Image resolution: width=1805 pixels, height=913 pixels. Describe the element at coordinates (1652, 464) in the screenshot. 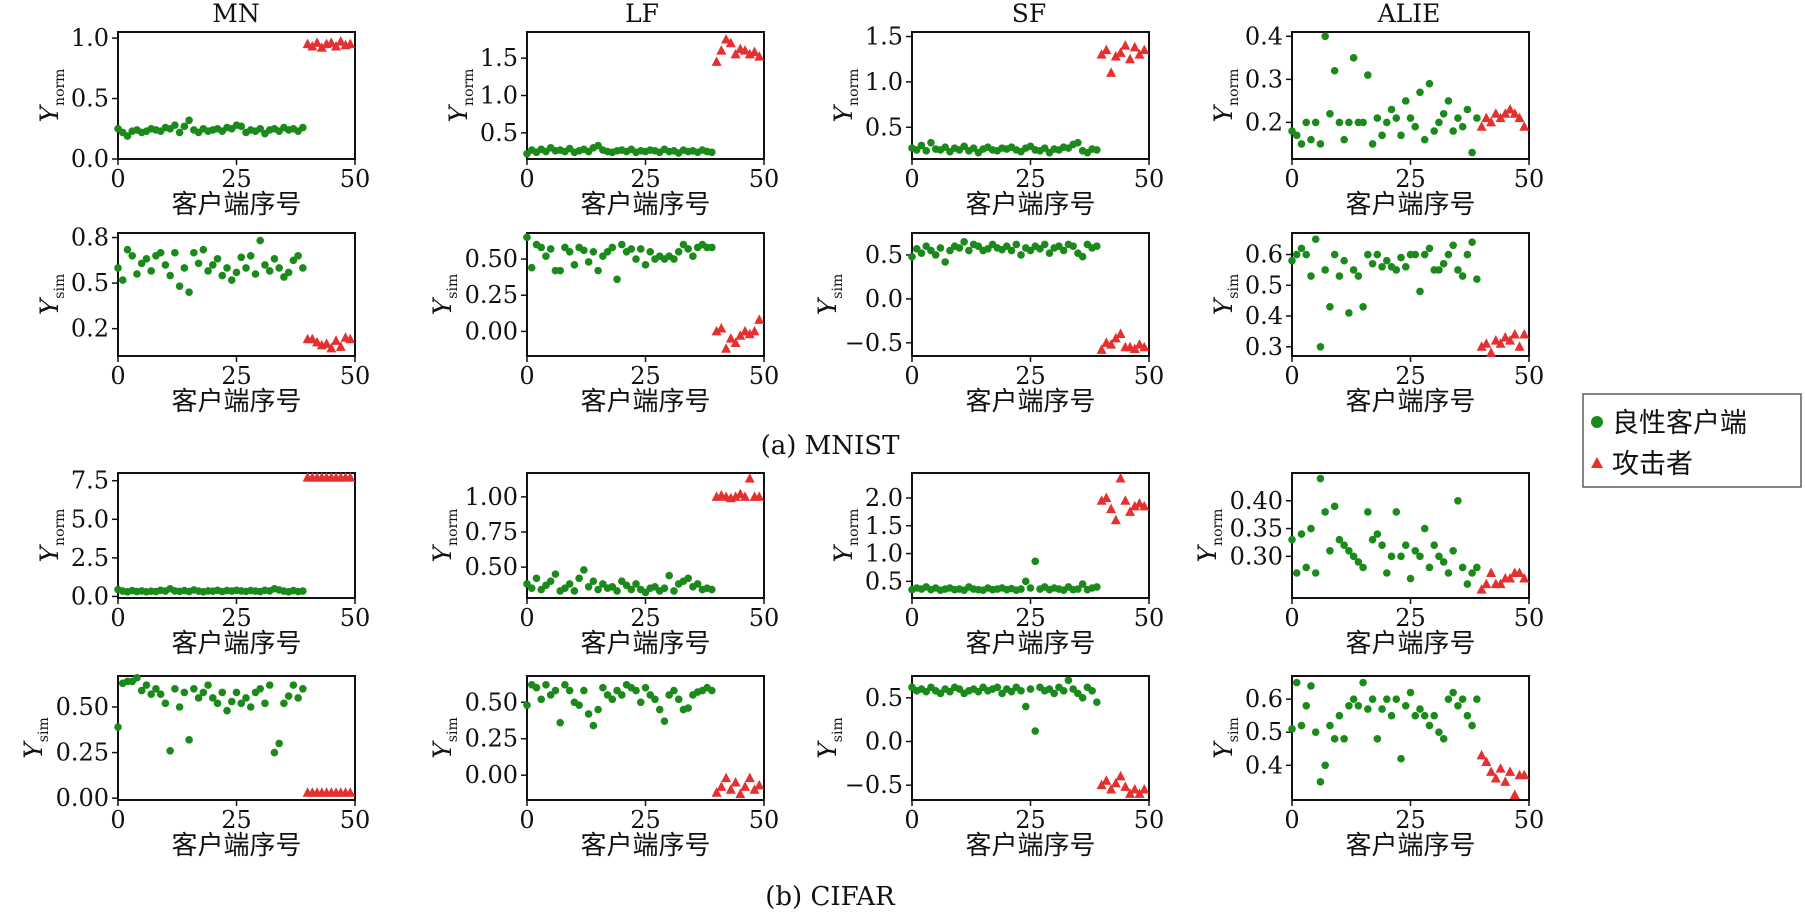

I see `legend-attacker-label: 攻击者` at that location.